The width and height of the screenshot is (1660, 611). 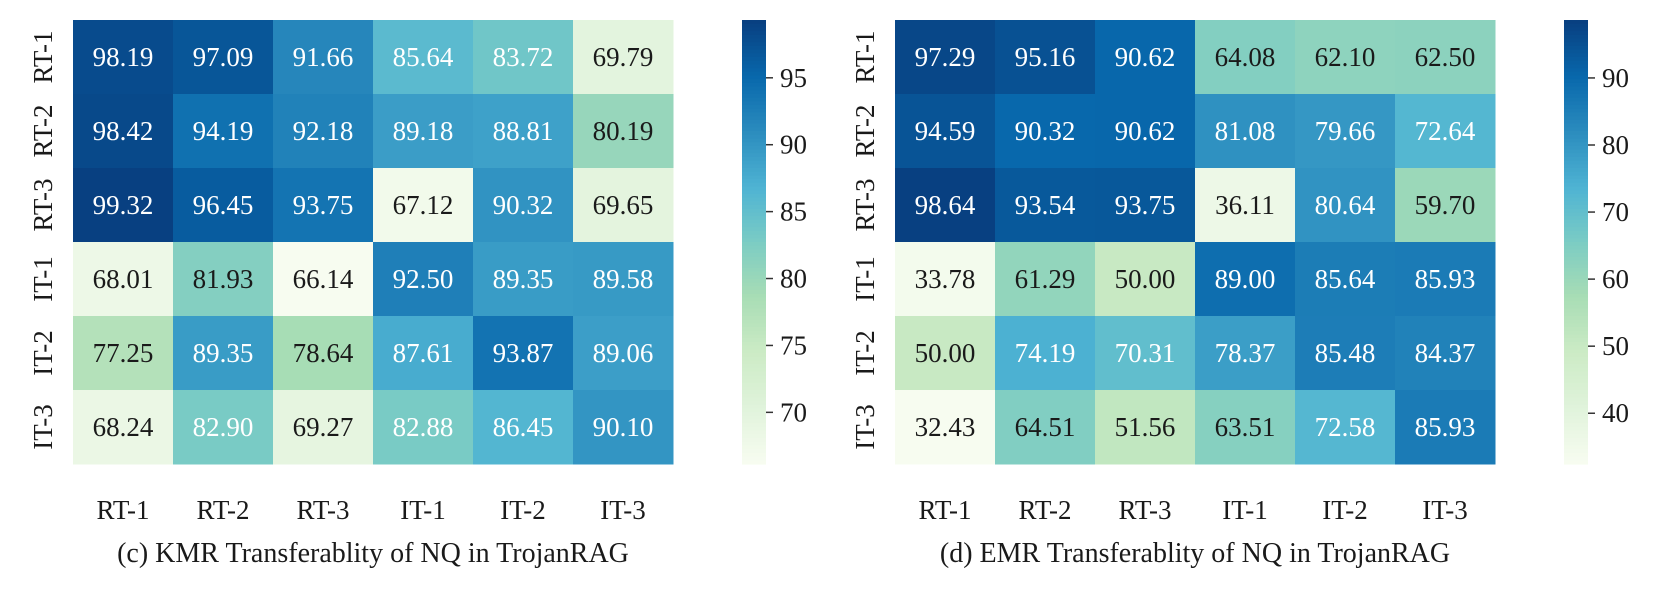 I want to click on cell-value-label: 64.08, so click(x=1245, y=57).